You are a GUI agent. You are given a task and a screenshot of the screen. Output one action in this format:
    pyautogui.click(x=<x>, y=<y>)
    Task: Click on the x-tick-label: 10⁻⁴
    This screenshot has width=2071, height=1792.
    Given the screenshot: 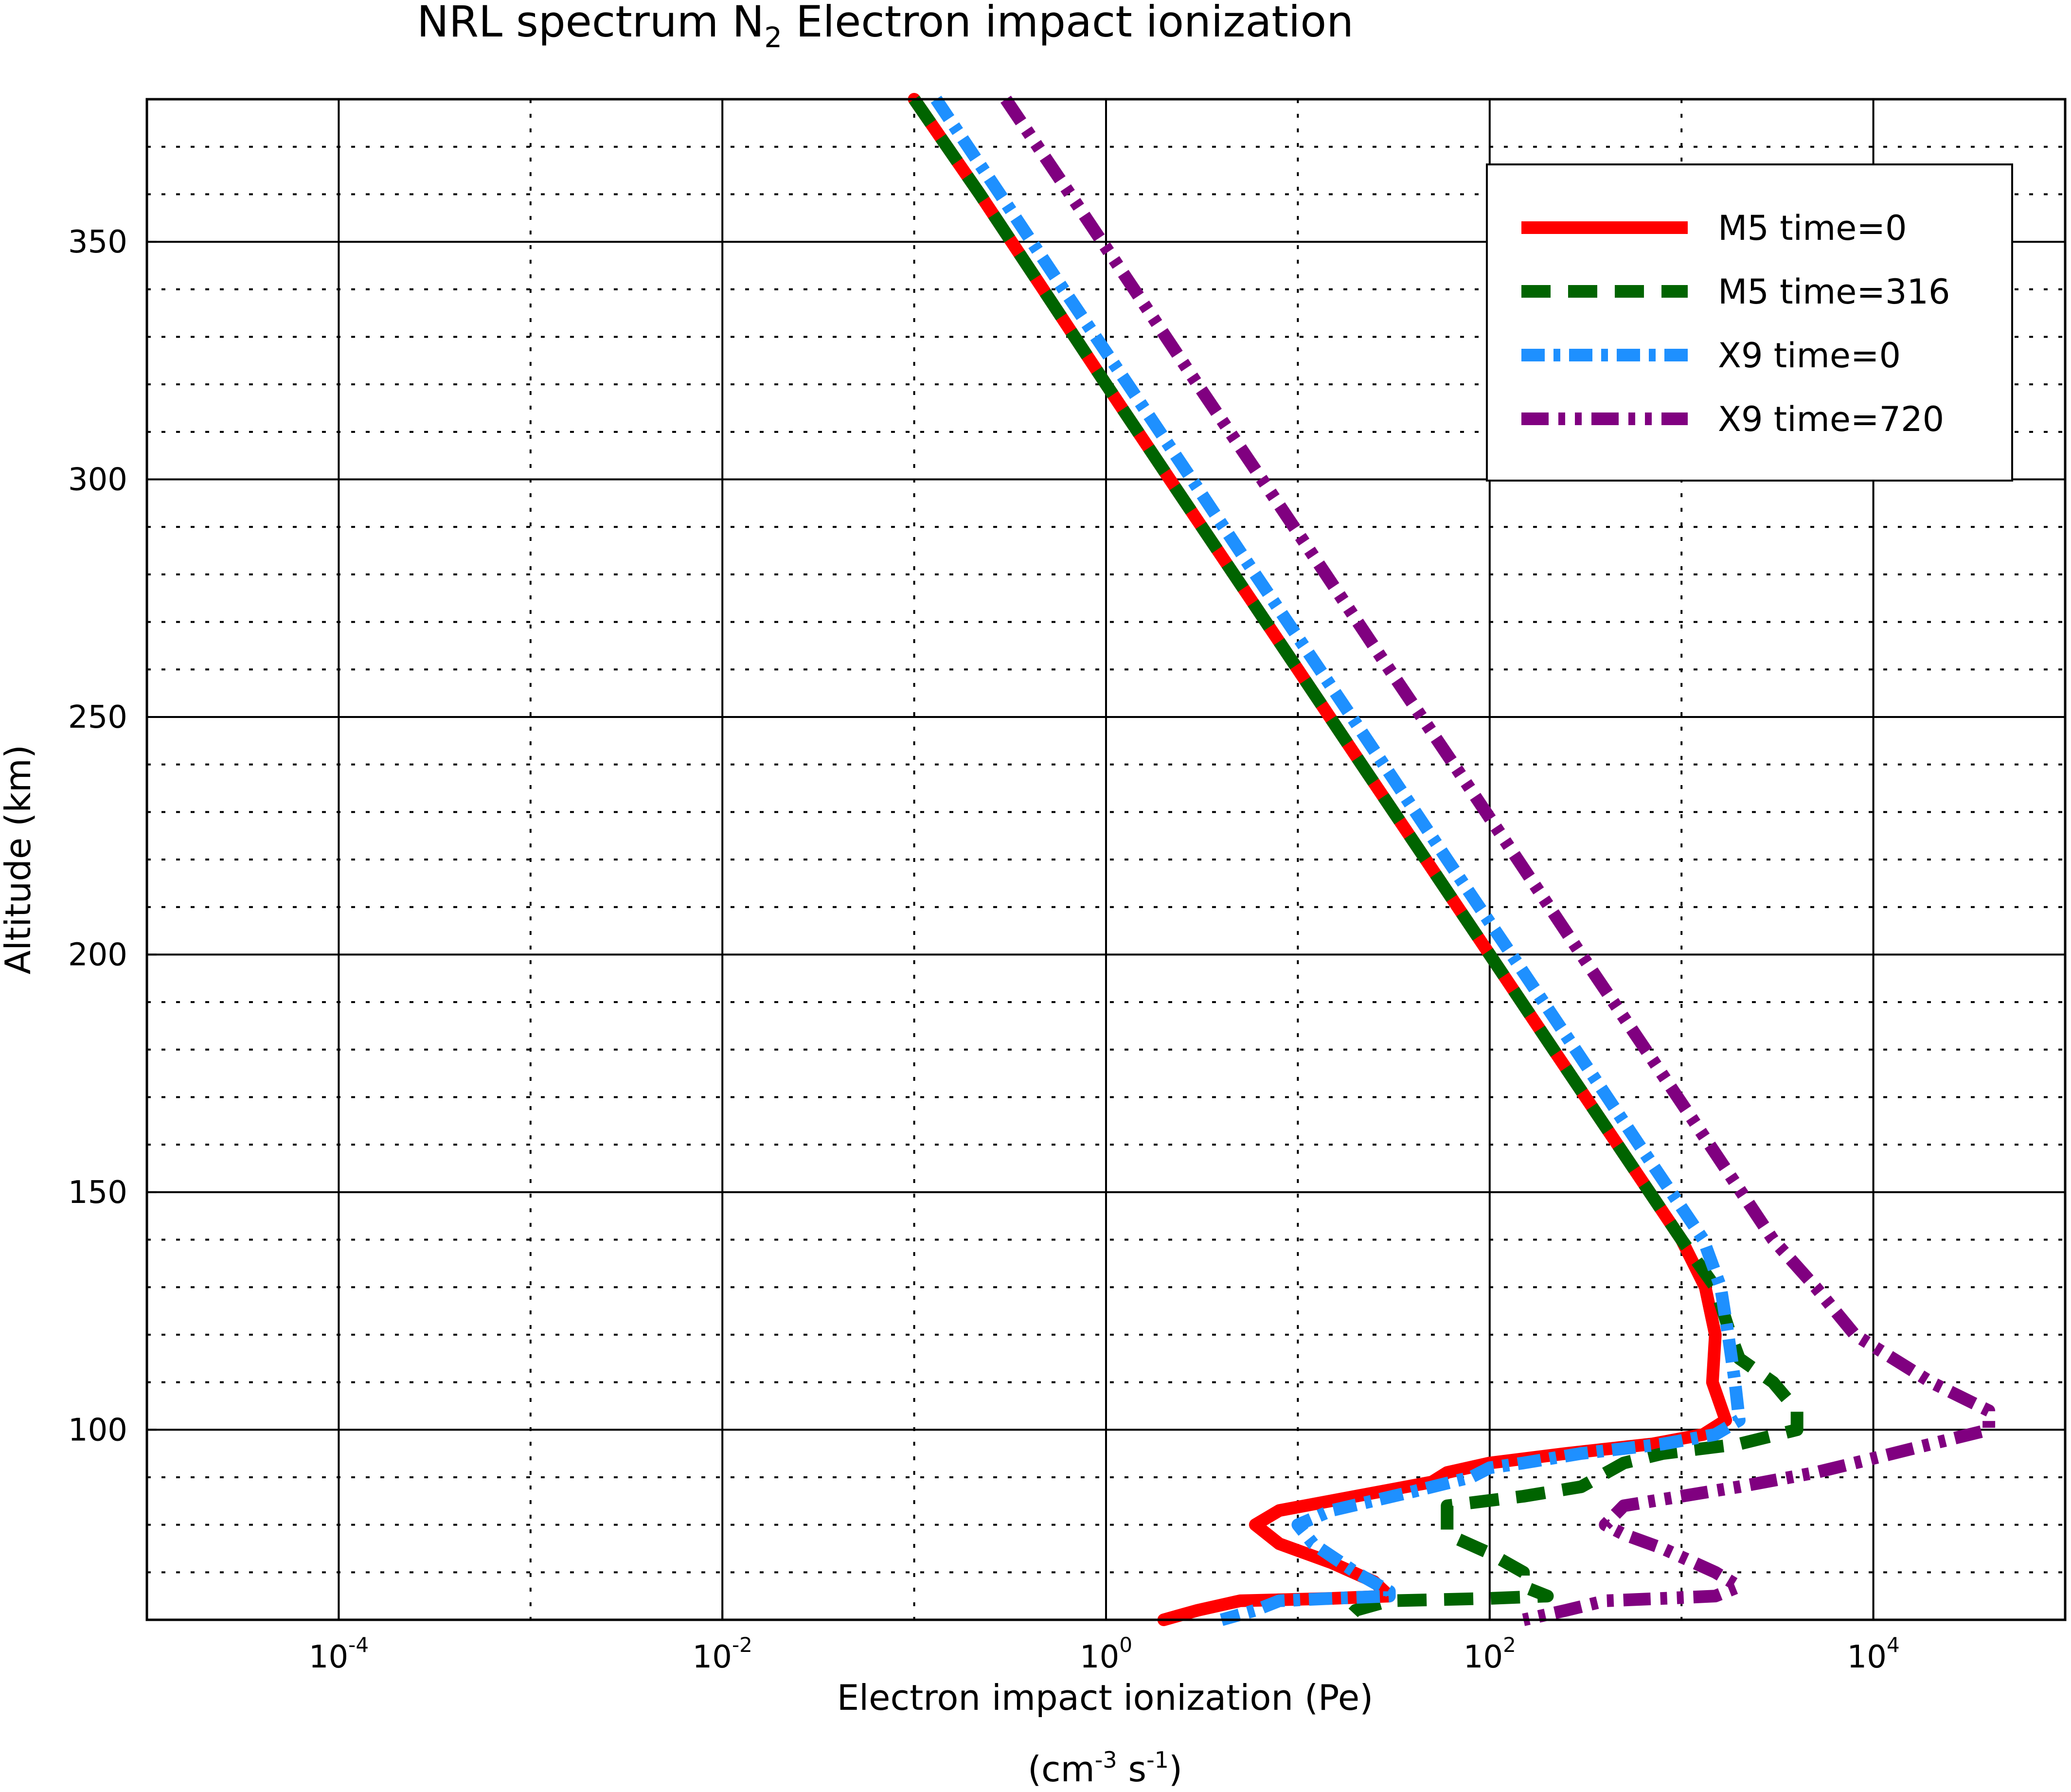 What is the action you would take?
    pyautogui.click(x=339, y=1654)
    